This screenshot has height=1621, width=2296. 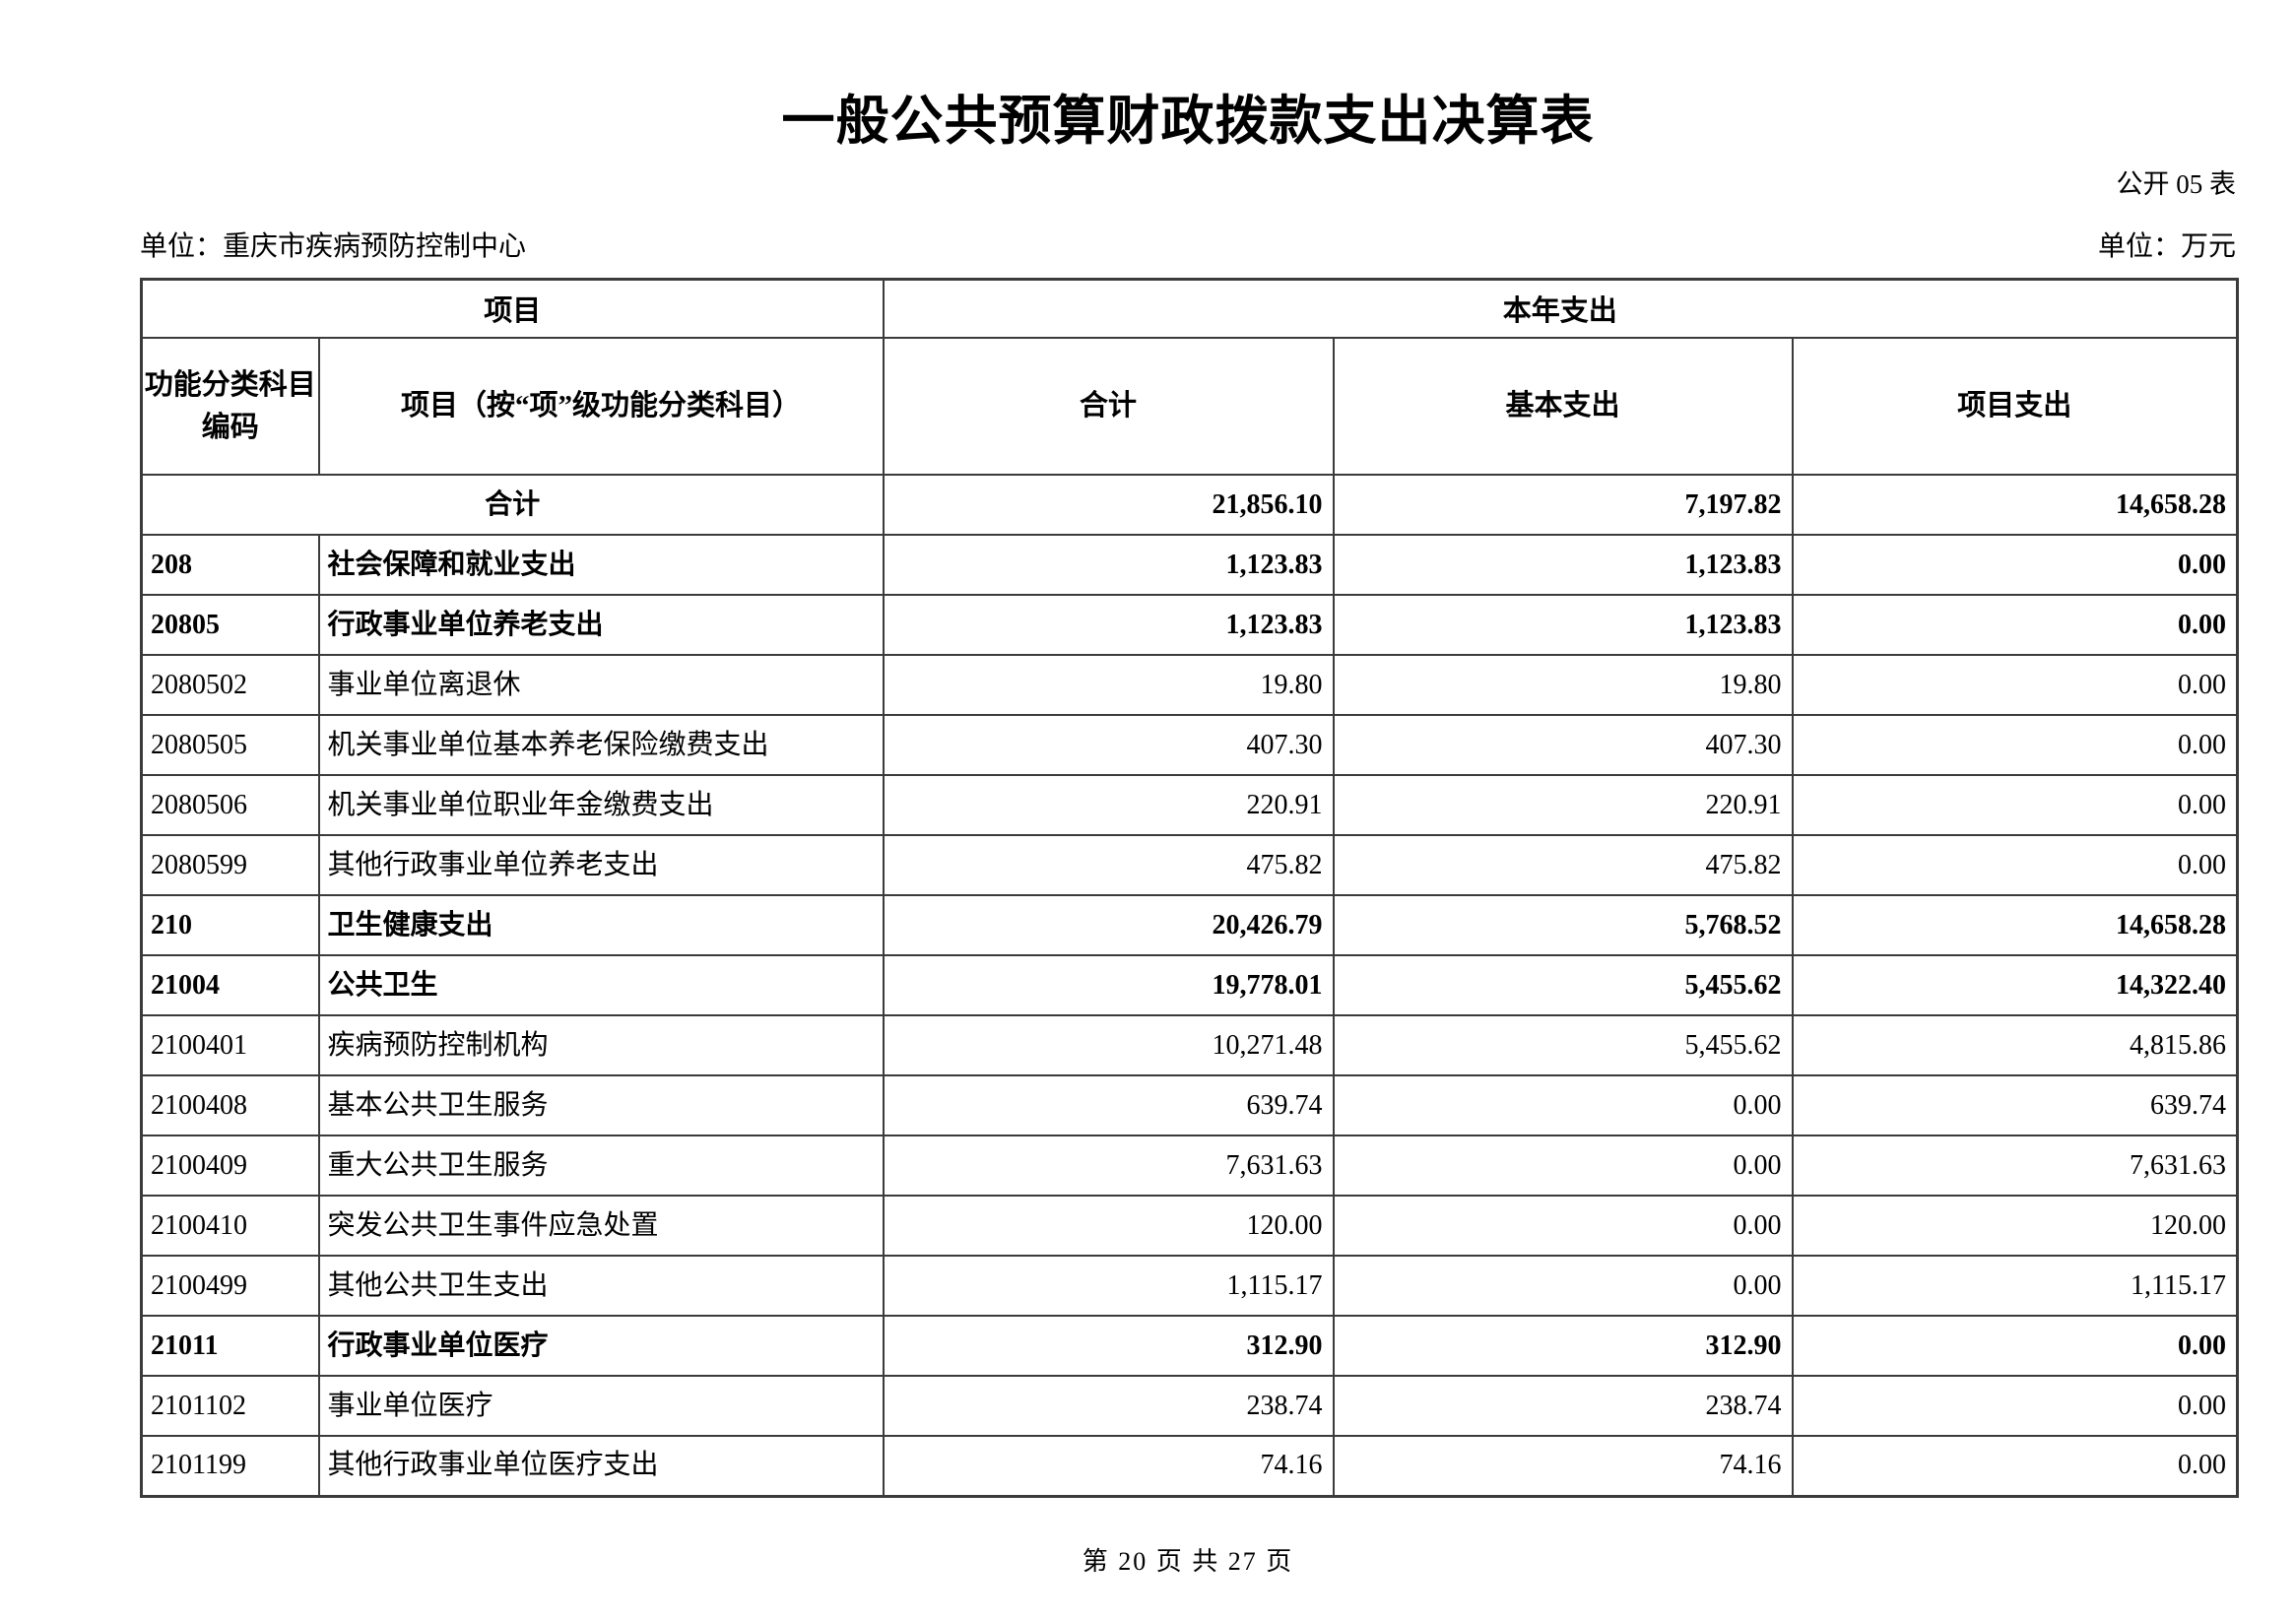 I want to click on table-row: 208 社会保障和就业支出 1,123.83 1,123.83 0.00, so click(x=1189, y=565).